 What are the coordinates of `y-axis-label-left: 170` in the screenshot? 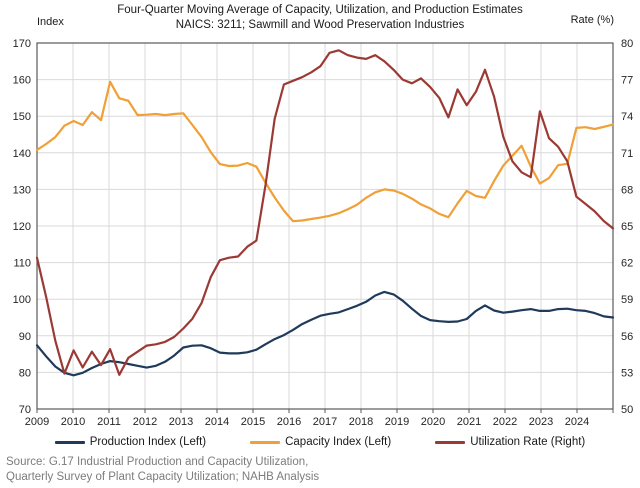 It's located at (22, 44).